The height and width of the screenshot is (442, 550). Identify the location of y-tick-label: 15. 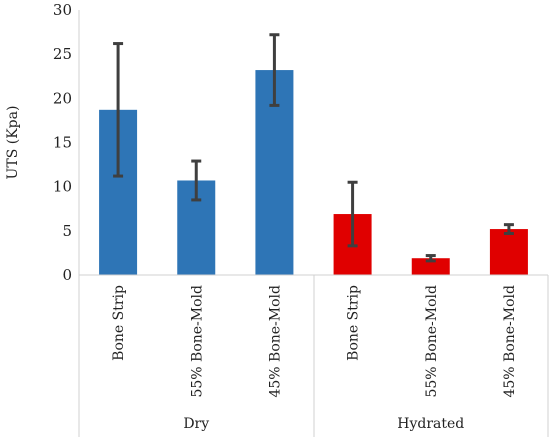
(62, 143).